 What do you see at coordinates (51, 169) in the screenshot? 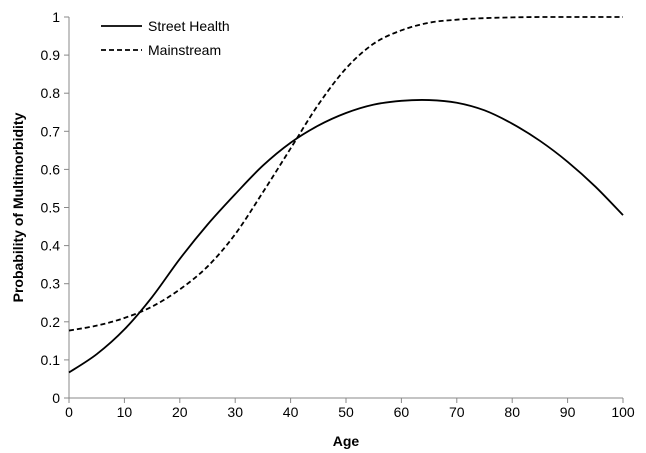
I see `y-tick-label: 0.6` at bounding box center [51, 169].